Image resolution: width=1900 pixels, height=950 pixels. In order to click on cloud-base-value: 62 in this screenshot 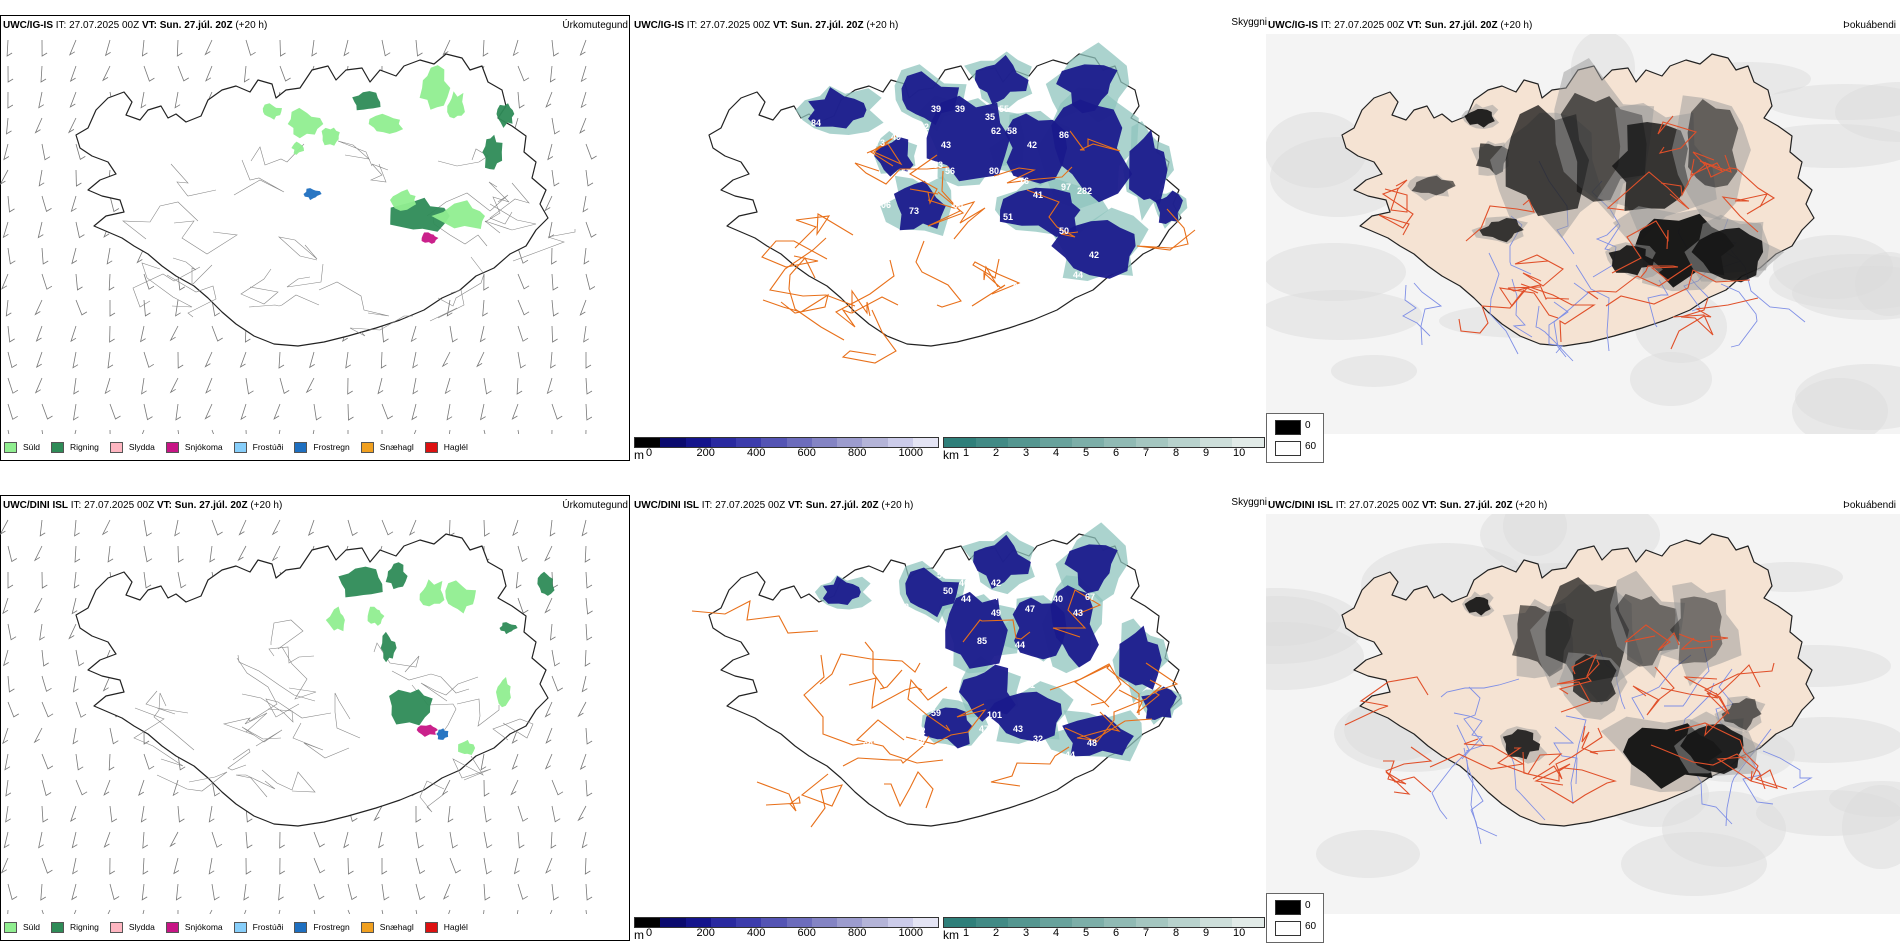, I will do `click(952, 677)`.